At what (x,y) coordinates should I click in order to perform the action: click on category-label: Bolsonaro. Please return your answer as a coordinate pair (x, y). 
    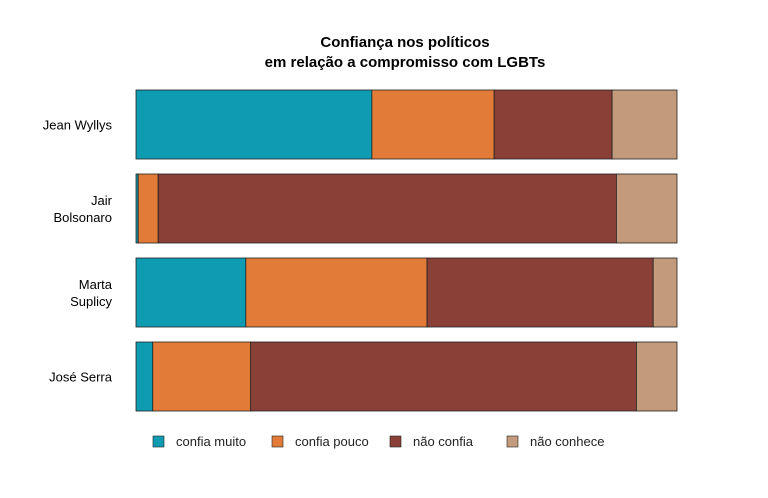
    Looking at the image, I should click on (82, 217).